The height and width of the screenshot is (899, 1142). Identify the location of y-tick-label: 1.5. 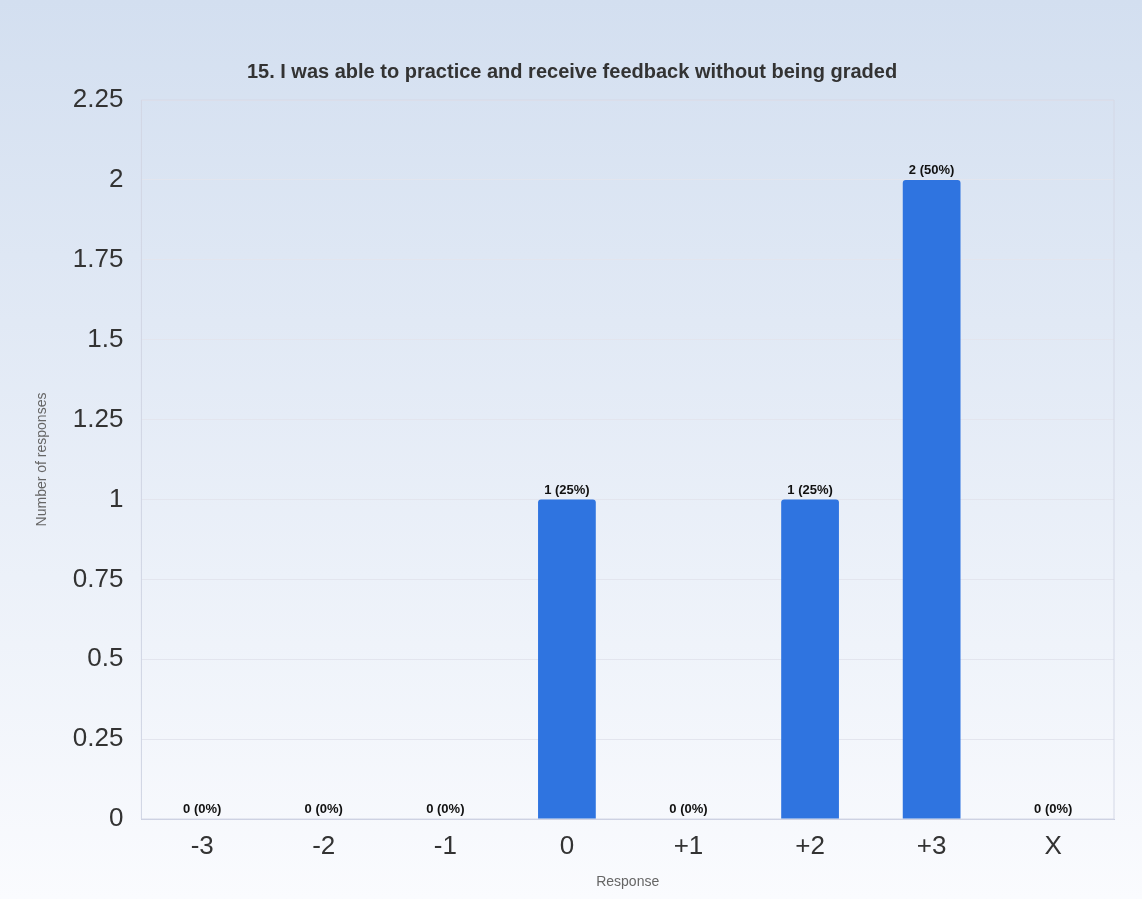
(105, 337).